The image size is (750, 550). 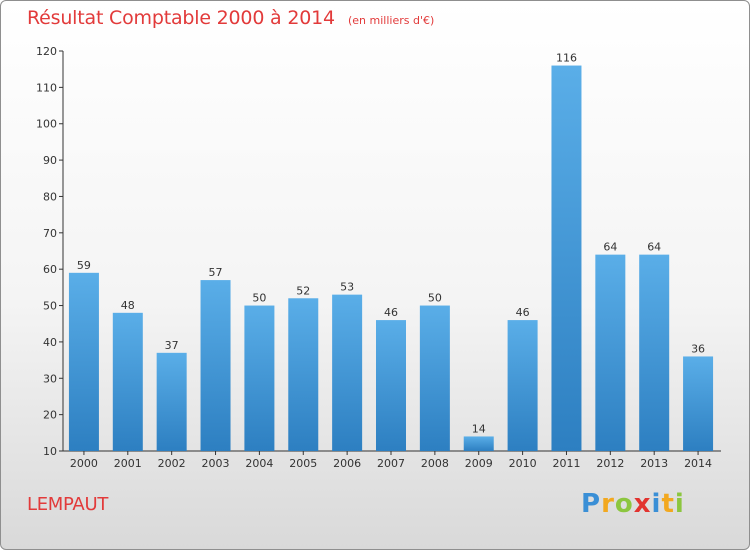 I want to click on x-tick-label: 2002, so click(x=172, y=463).